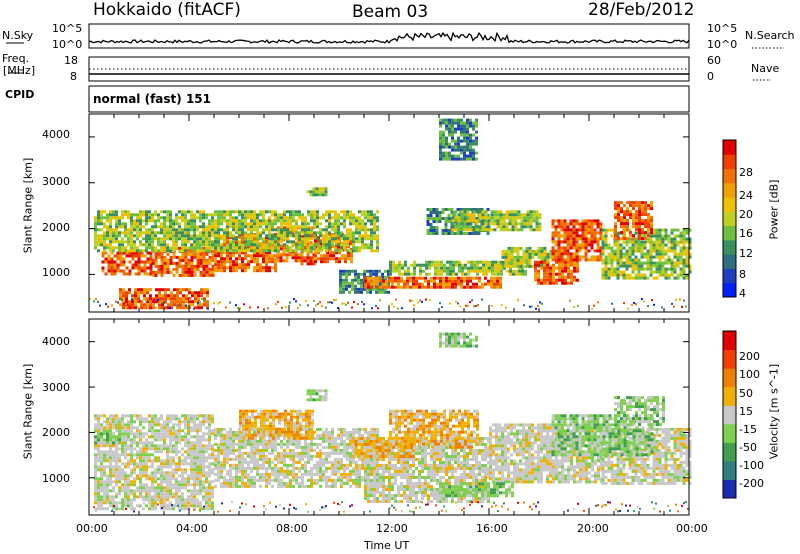 This screenshot has height=554, width=800. I want to click on nsky-trace, so click(389, 37).